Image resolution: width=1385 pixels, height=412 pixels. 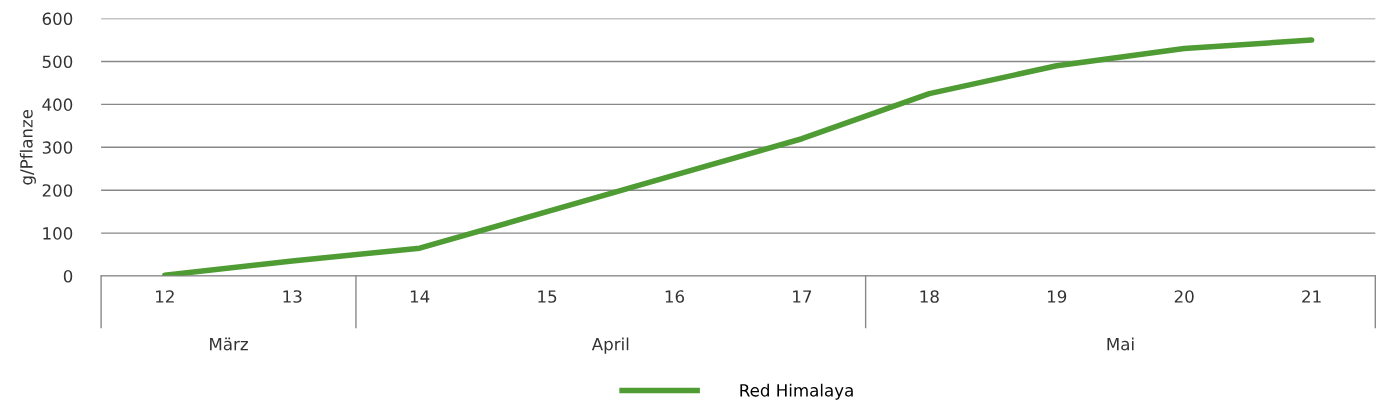 I want to click on y-tick-label: 0, so click(x=68, y=276).